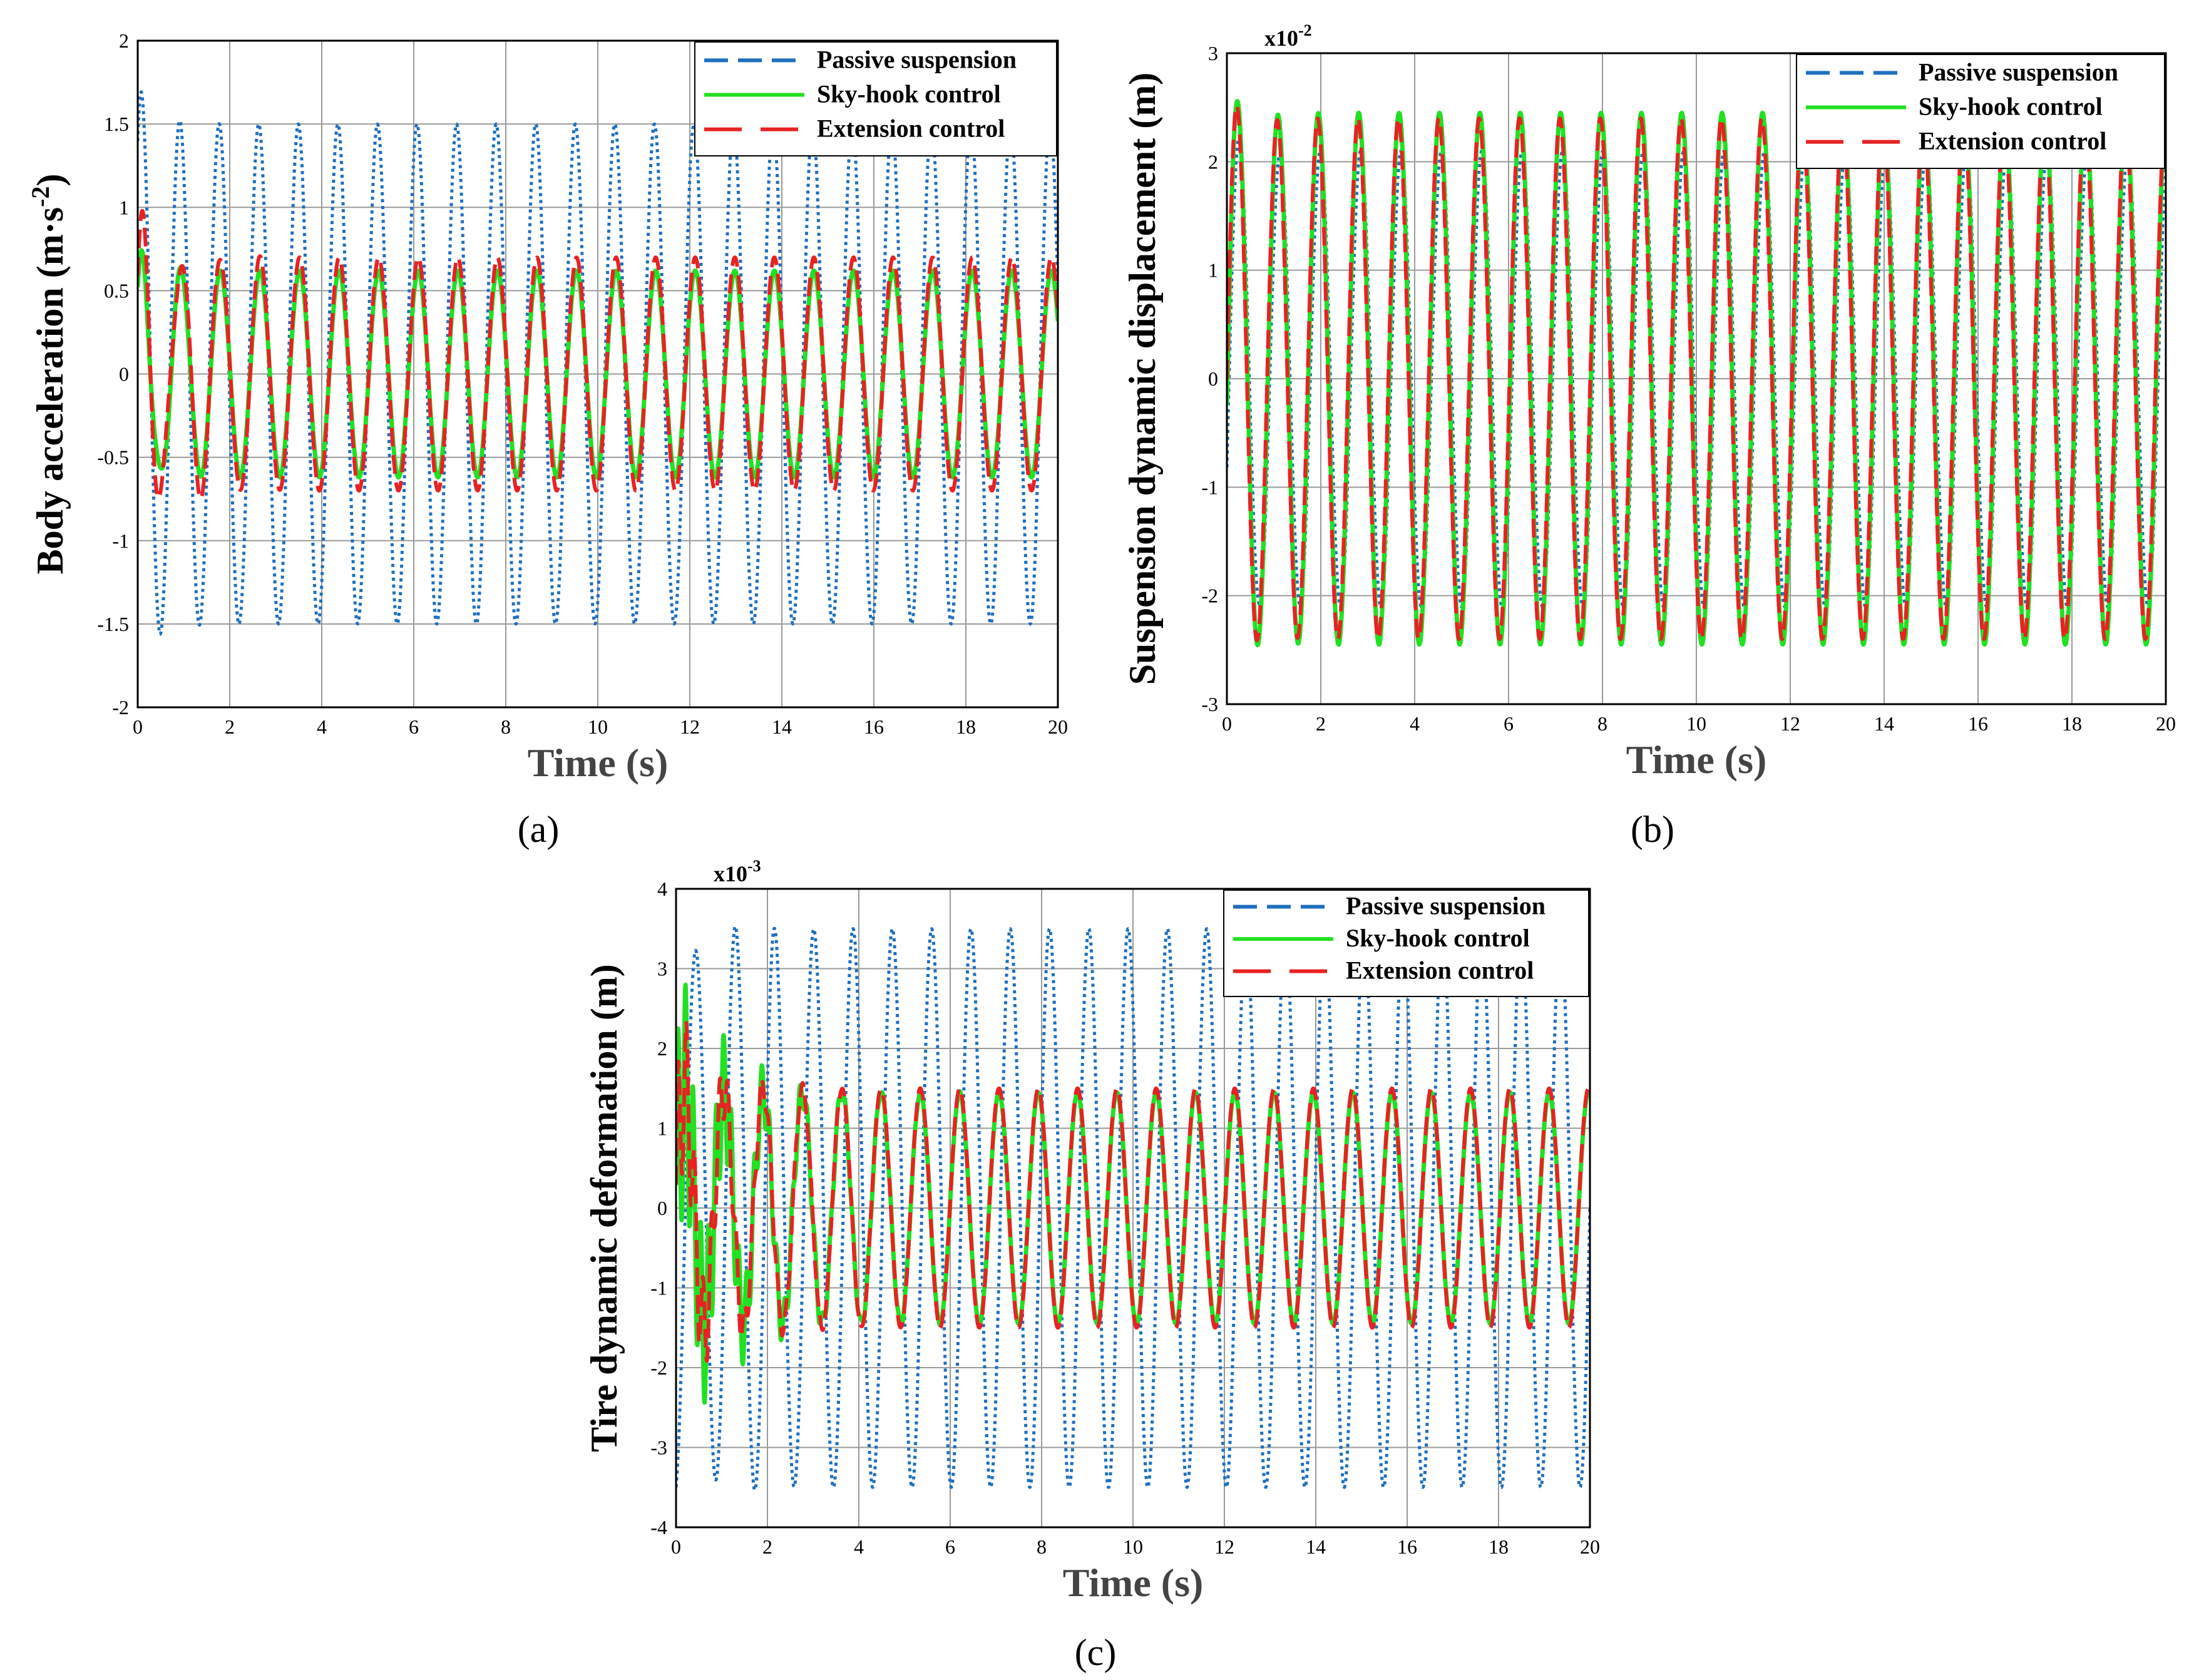 This screenshot has width=2199, height=1680. Describe the element at coordinates (113, 624) in the screenshot. I see `y-tick-label: -1.5` at that location.